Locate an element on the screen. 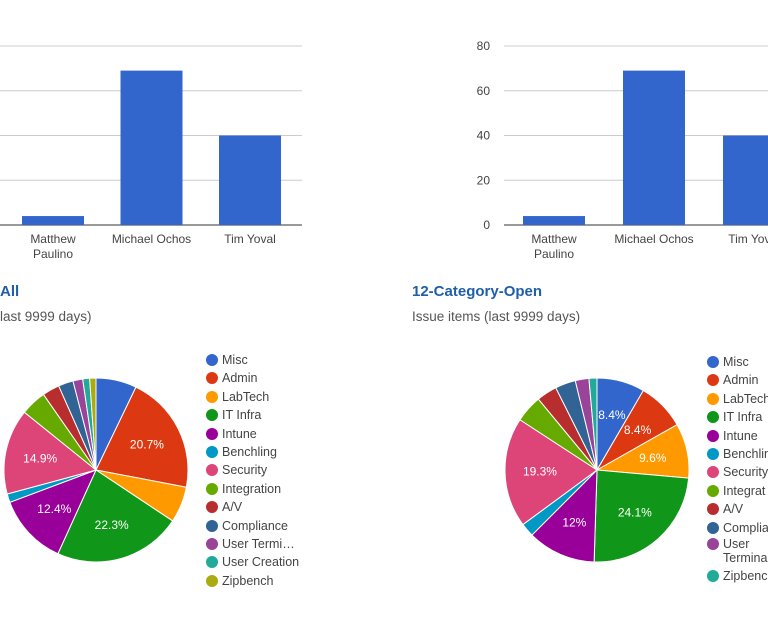 This screenshot has width=768, height=629. legend-item: User Termina is located at coordinates (737, 552).